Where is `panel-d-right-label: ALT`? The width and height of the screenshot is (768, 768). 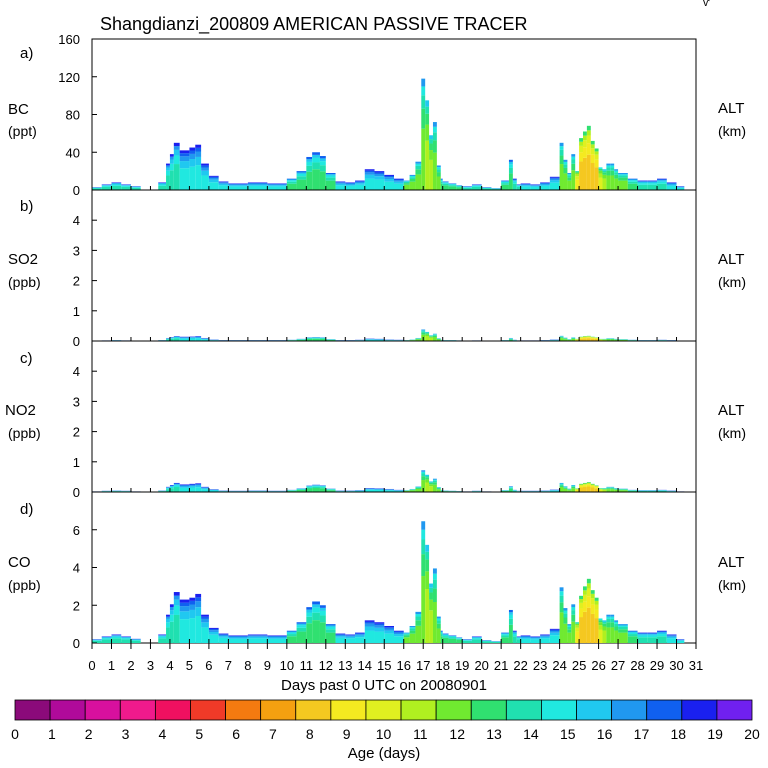 panel-d-right-label: ALT is located at coordinates (731, 562).